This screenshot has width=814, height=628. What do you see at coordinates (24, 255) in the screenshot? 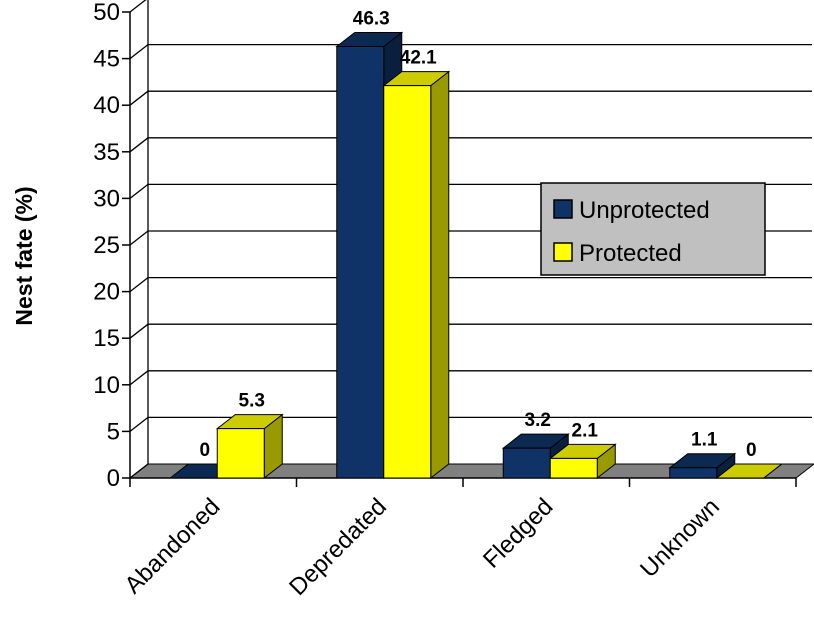
I see `y-axis-title: Nest fate (%)` at bounding box center [24, 255].